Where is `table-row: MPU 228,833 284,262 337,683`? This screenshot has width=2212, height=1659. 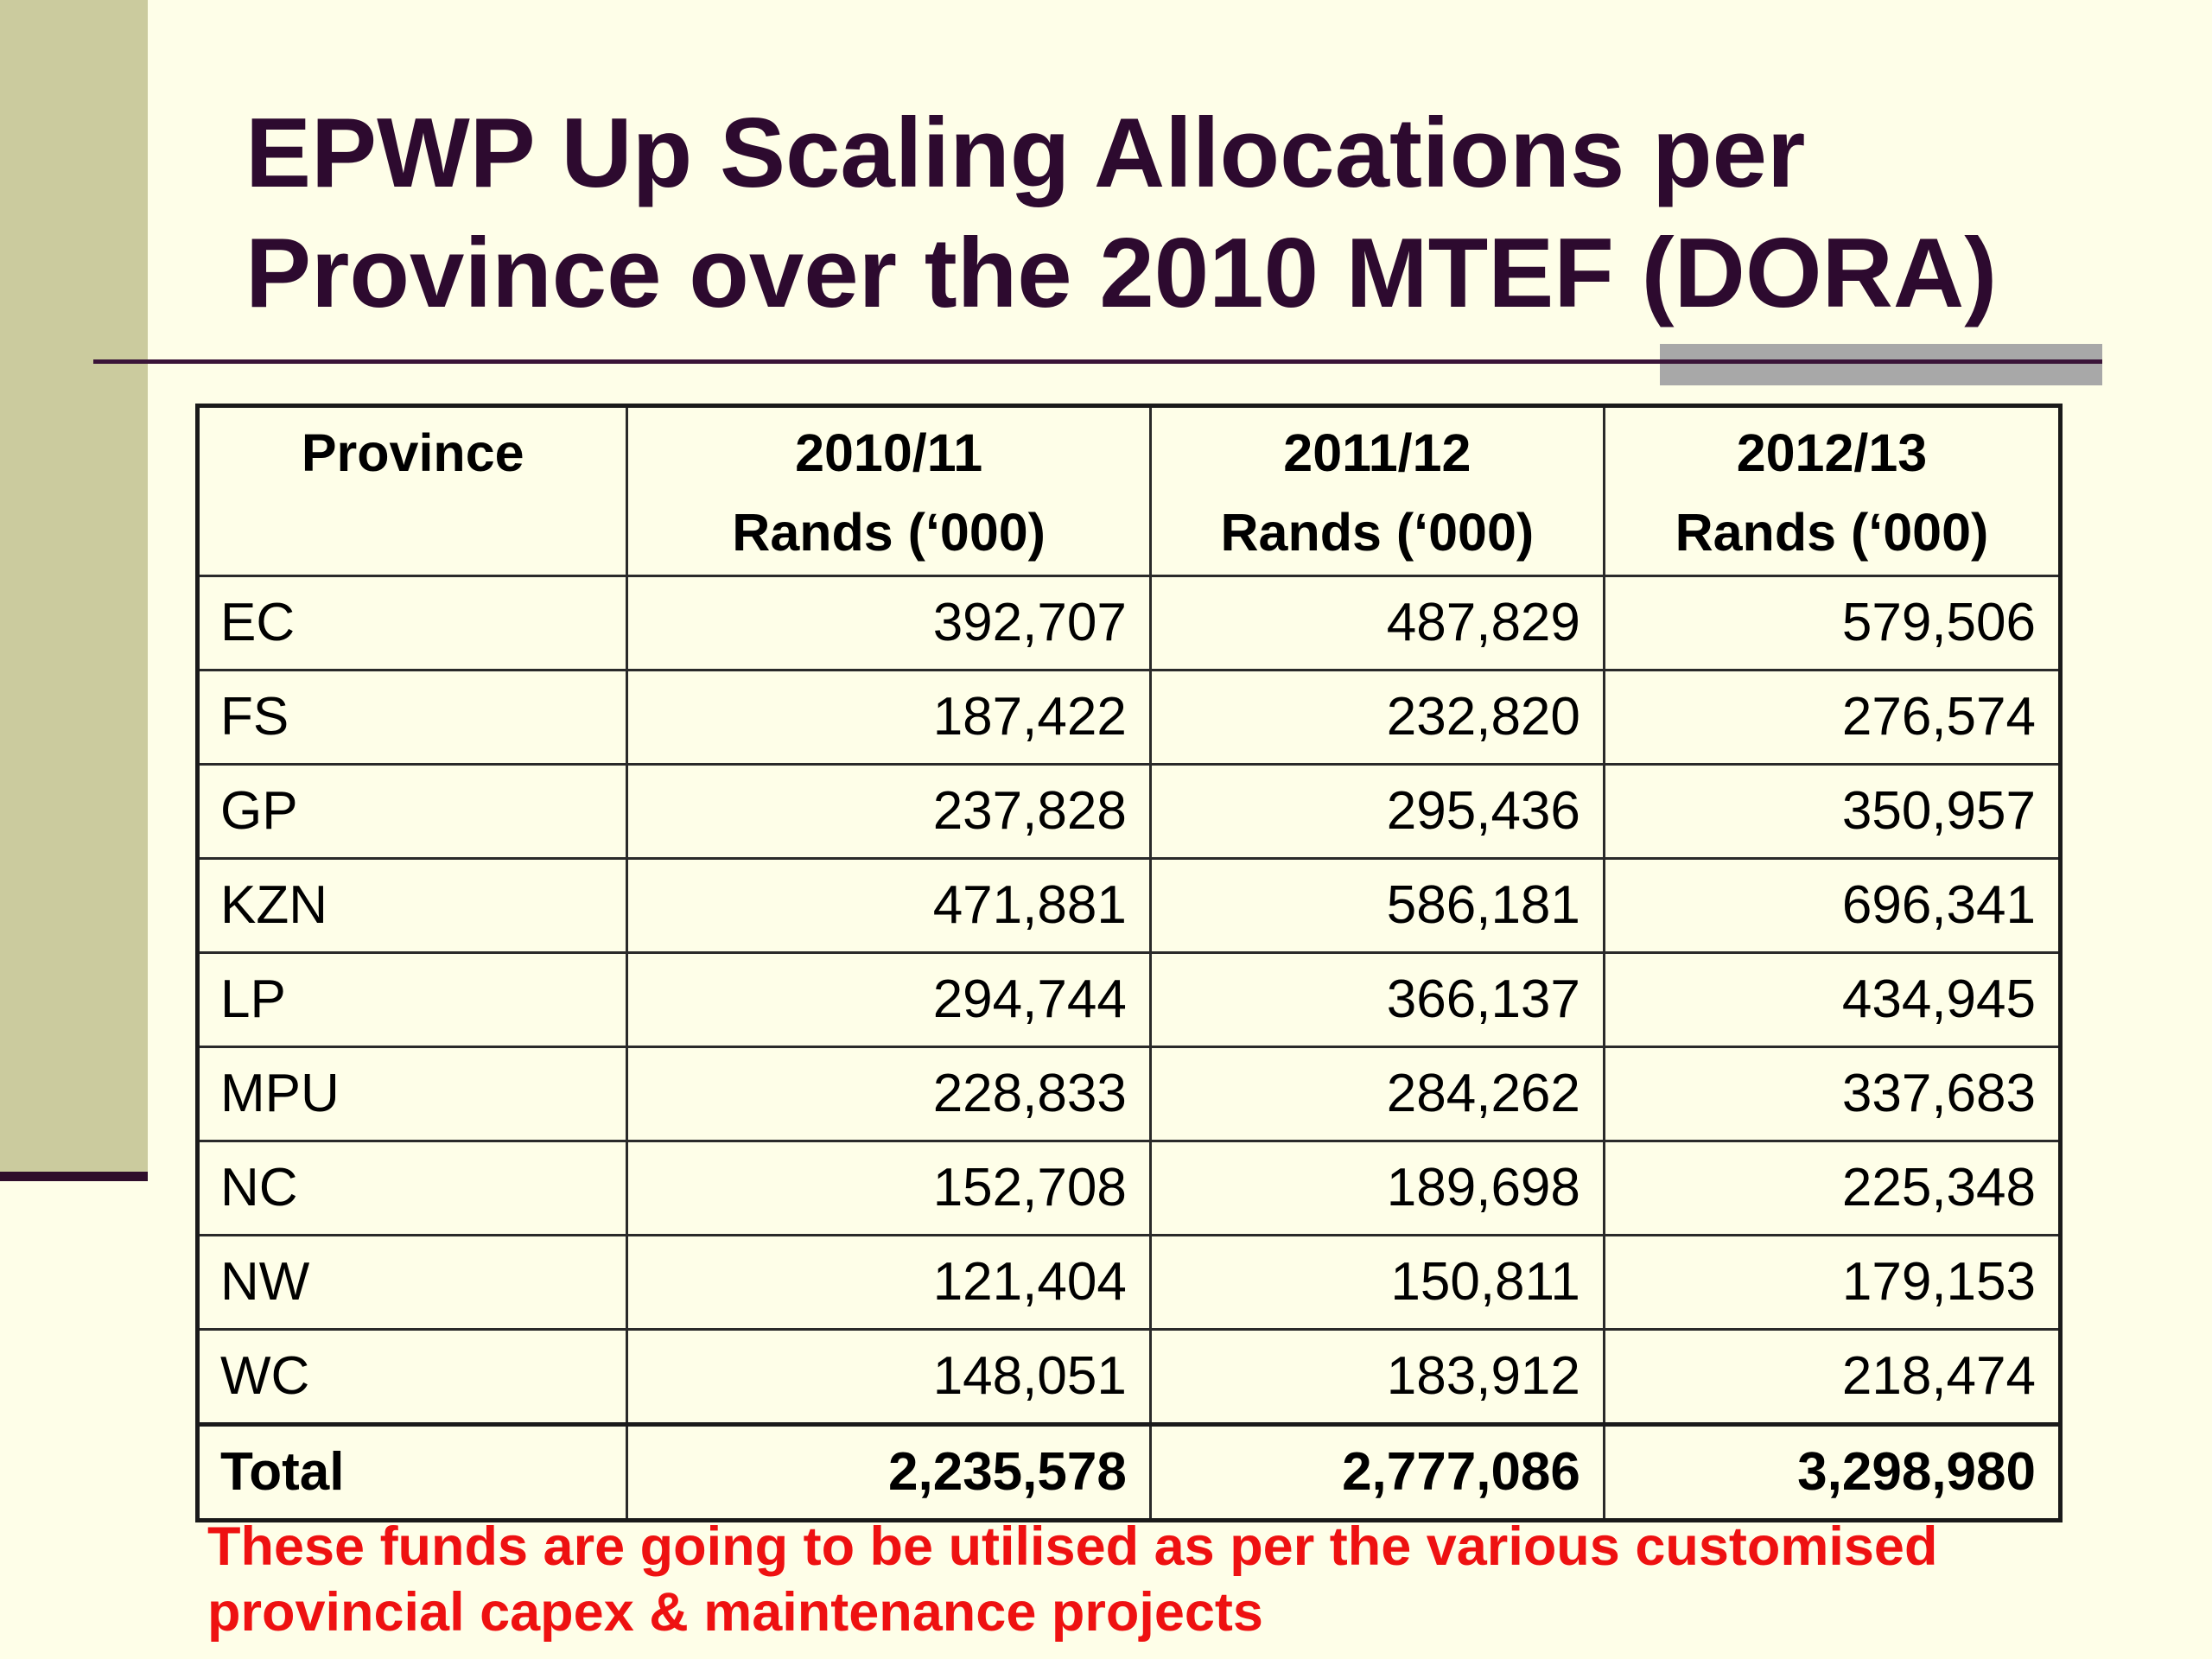
table-row: MPU 228,833 284,262 337,683 is located at coordinates (1129, 1094).